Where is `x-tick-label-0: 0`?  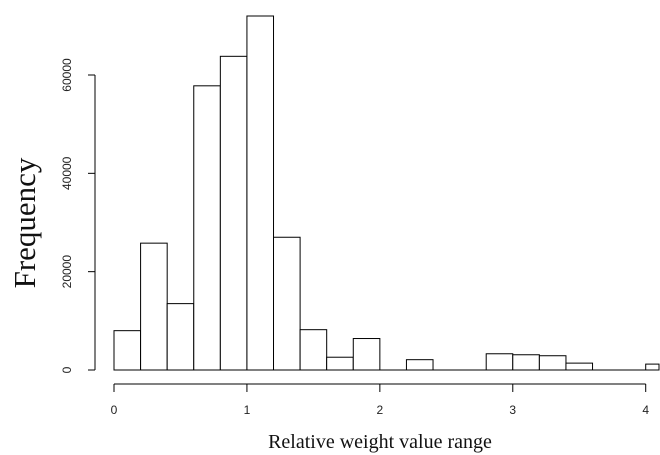
x-tick-label-0: 0 is located at coordinates (114, 410).